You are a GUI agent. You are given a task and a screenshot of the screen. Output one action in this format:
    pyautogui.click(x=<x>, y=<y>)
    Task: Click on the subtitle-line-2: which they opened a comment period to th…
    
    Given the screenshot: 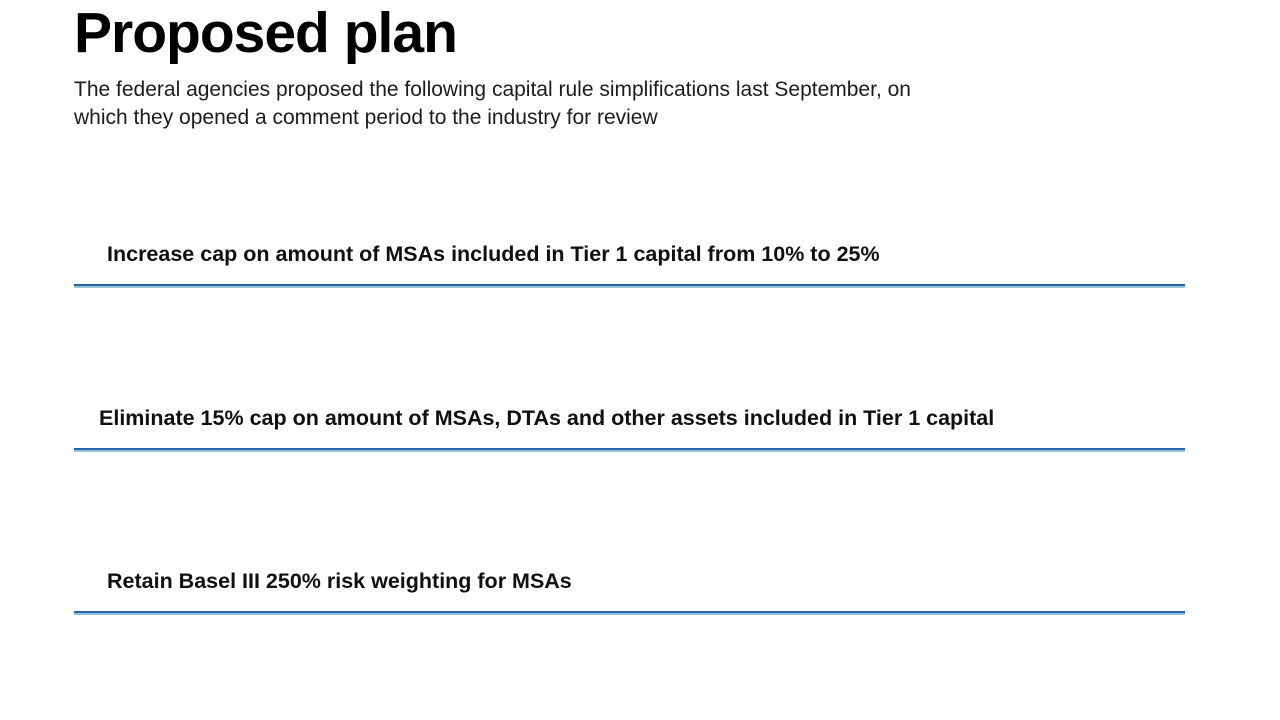 What is the action you would take?
    pyautogui.click(x=366, y=117)
    